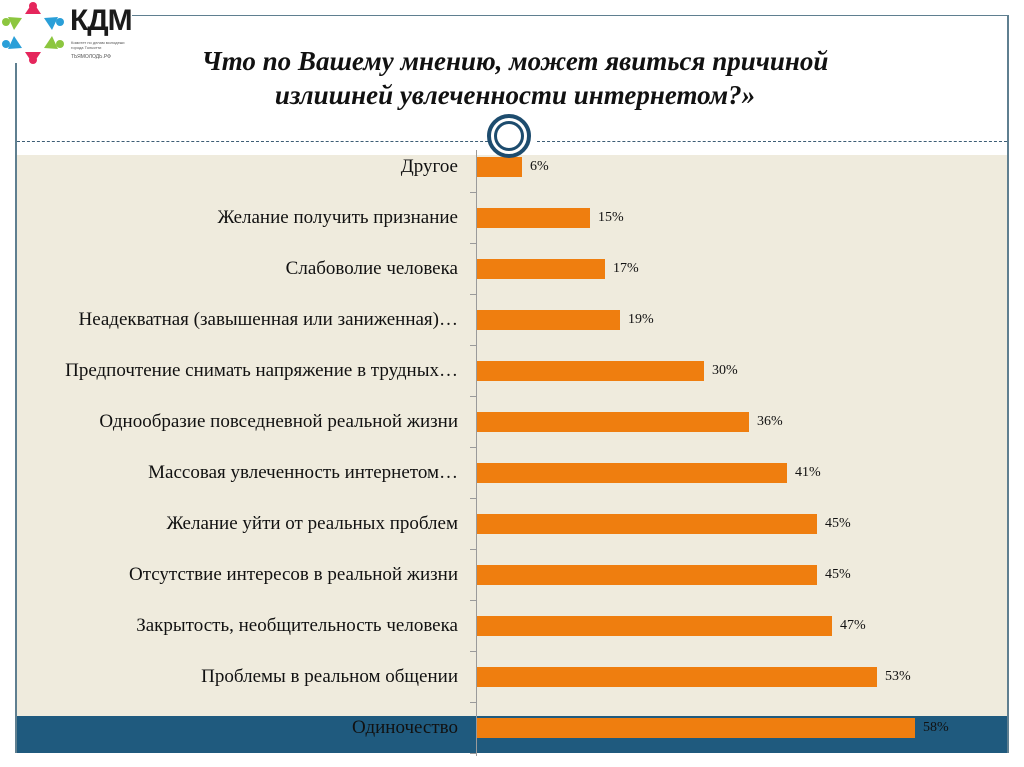 This screenshot has height=767, width=1024. What do you see at coordinates (33, 33) in the screenshot?
I see `logo-emblem-icon` at bounding box center [33, 33].